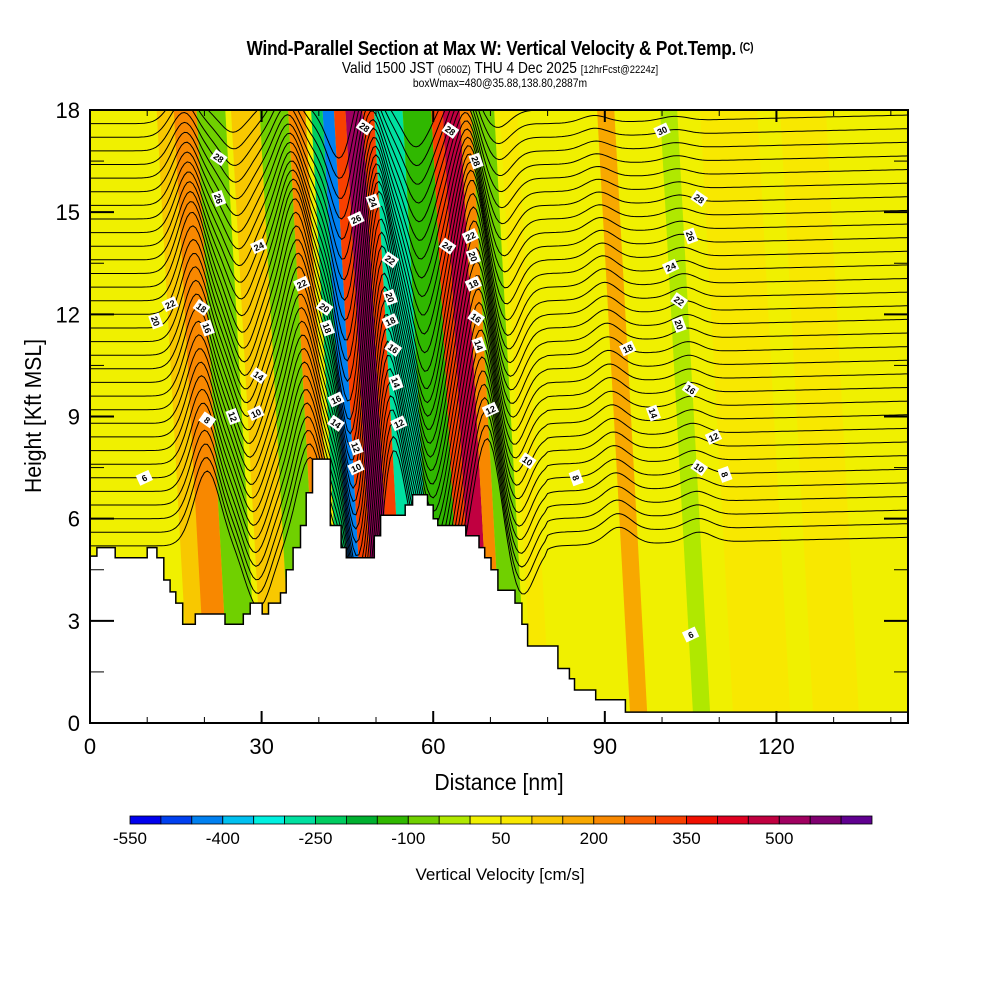 The width and height of the screenshot is (1000, 1000). What do you see at coordinates (336, 423) in the screenshot?
I see `contour-label: 14` at bounding box center [336, 423].